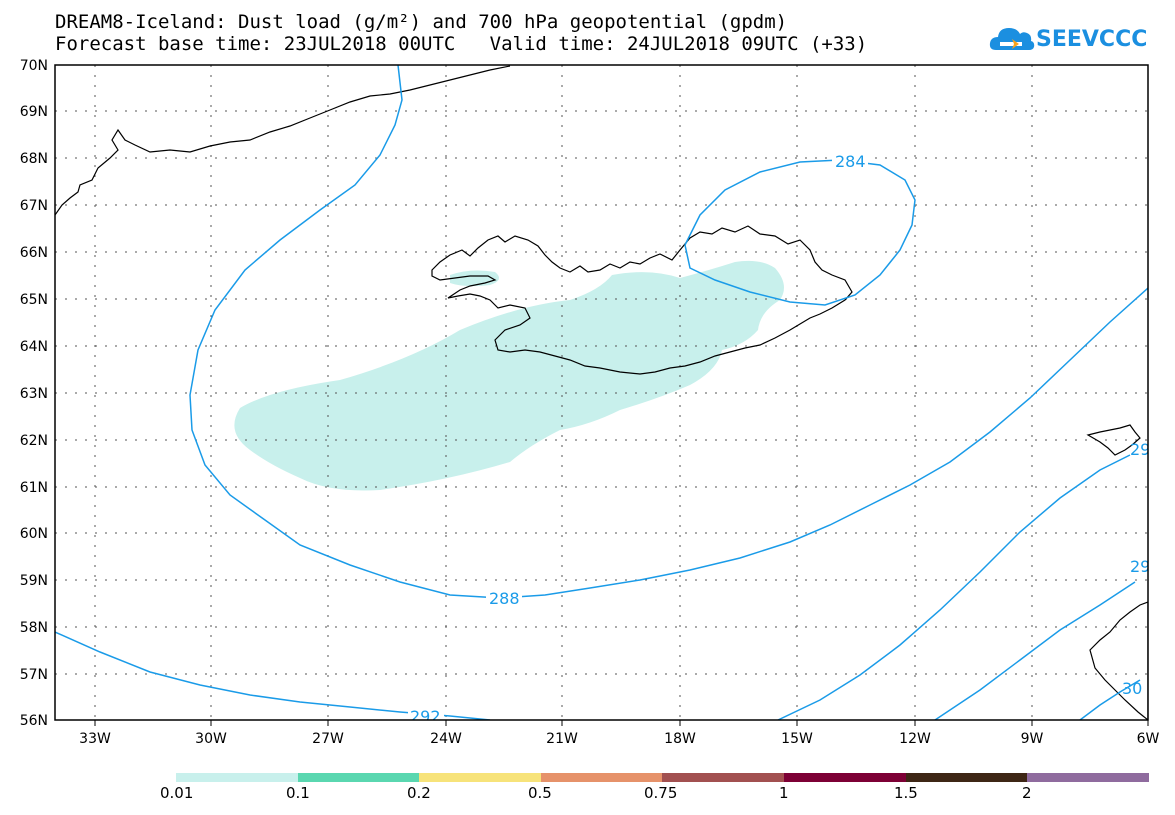 This screenshot has height=815, width=1175. Describe the element at coordinates (177, 793) in the screenshot. I see `colorbar-label-0: 0.01` at that location.